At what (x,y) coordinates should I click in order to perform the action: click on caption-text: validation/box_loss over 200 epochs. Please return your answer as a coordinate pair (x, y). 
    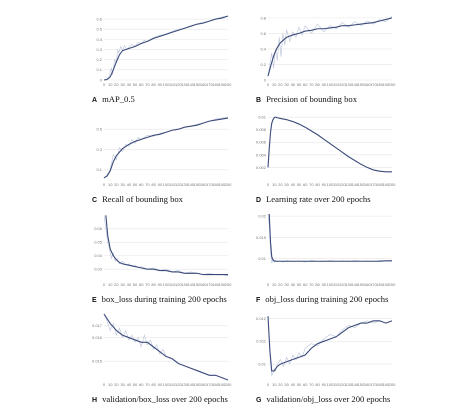
    Looking at the image, I should click on (165, 399).